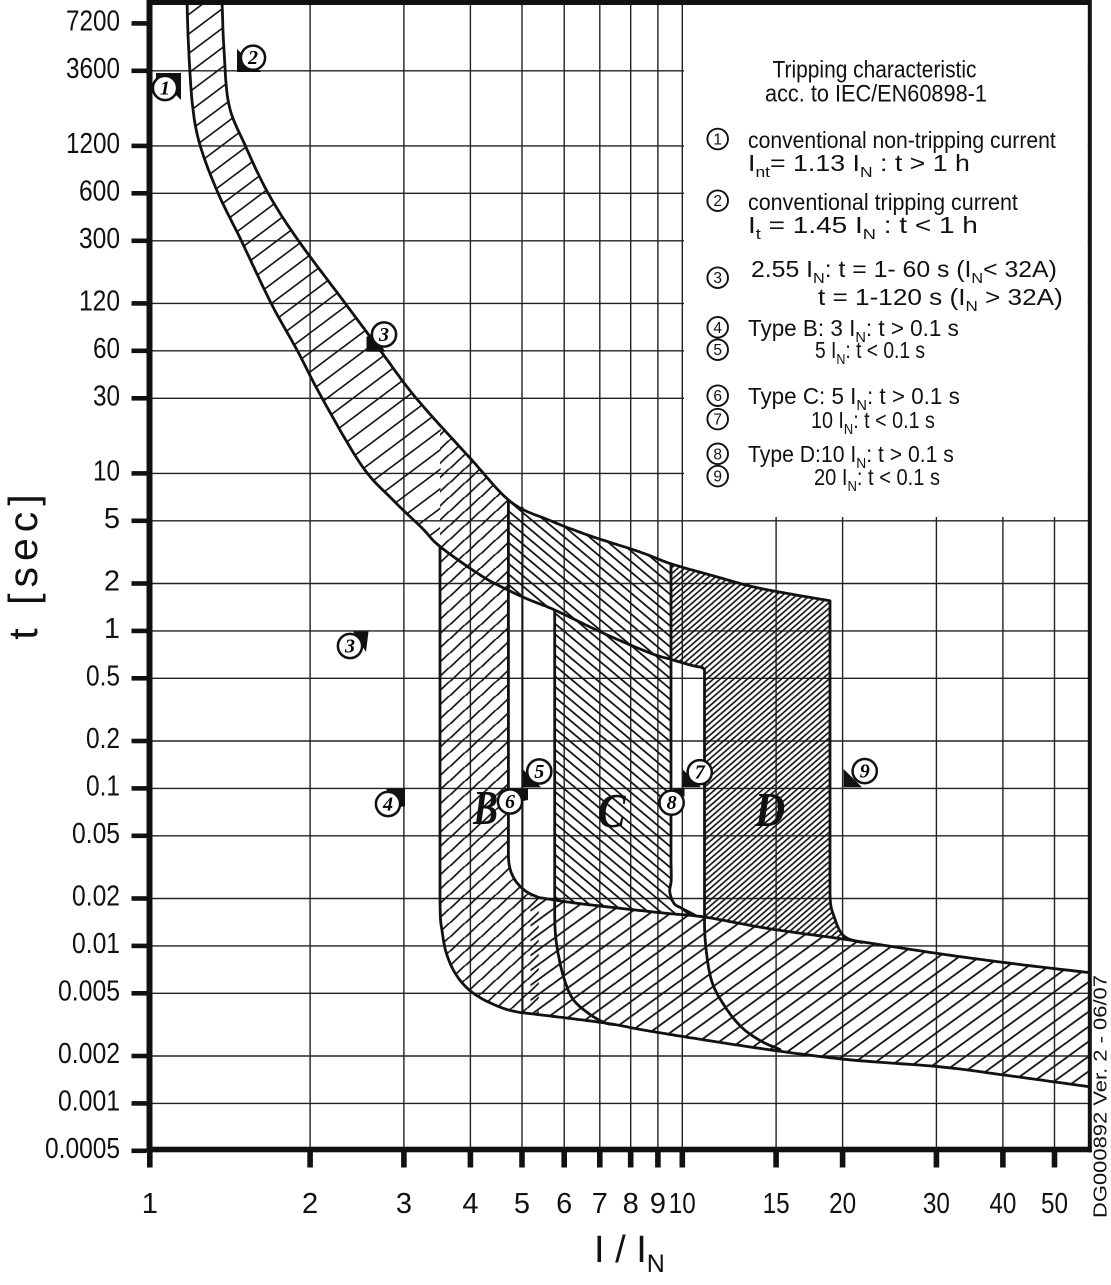 The height and width of the screenshot is (1285, 1111). Describe the element at coordinates (82, 1149) in the screenshot. I see `svg-text: 0.0005` at that location.